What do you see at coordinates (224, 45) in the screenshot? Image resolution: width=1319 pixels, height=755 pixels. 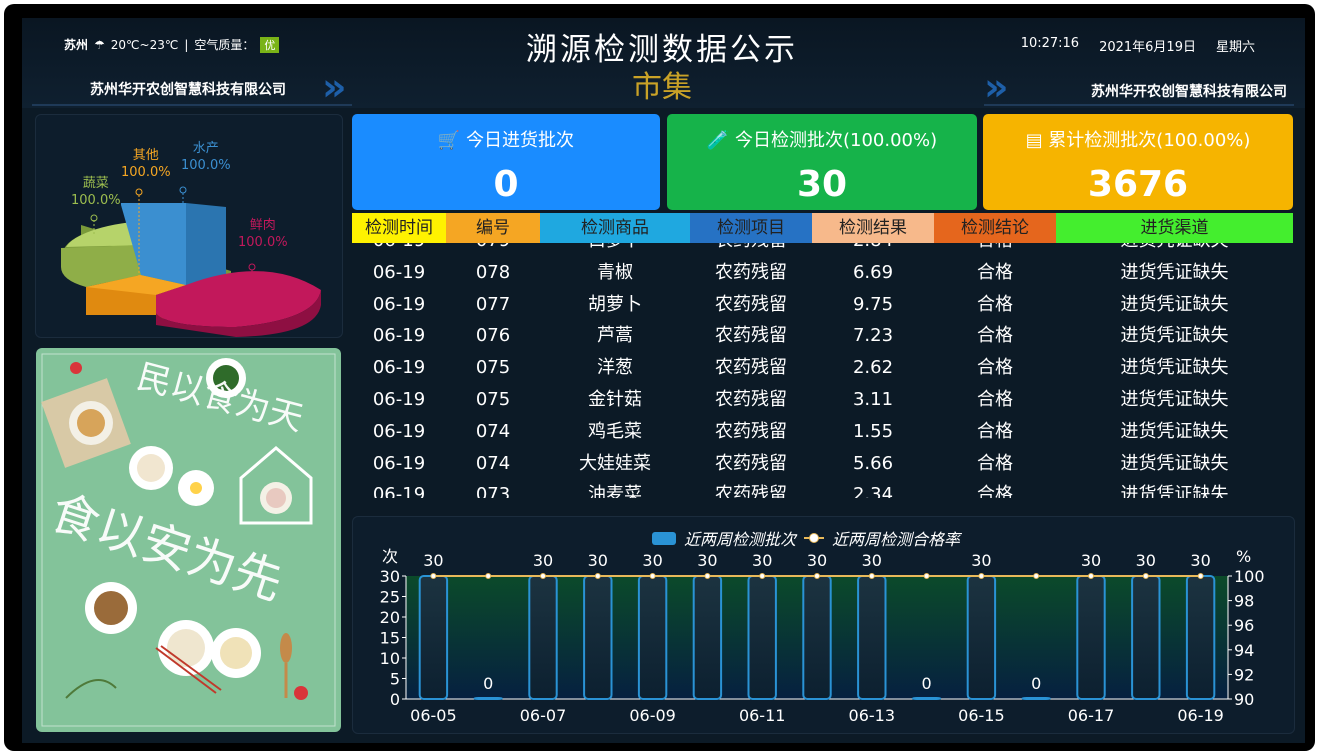 I see `air-quality-label: 空气质量：` at bounding box center [224, 45].